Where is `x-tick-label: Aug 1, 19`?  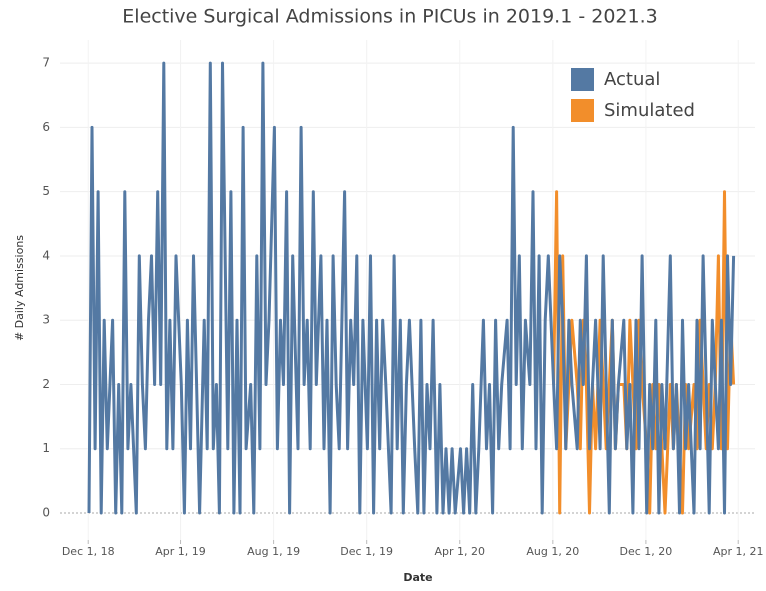
x-tick-label: Aug 1, 19 is located at coordinates (273, 551).